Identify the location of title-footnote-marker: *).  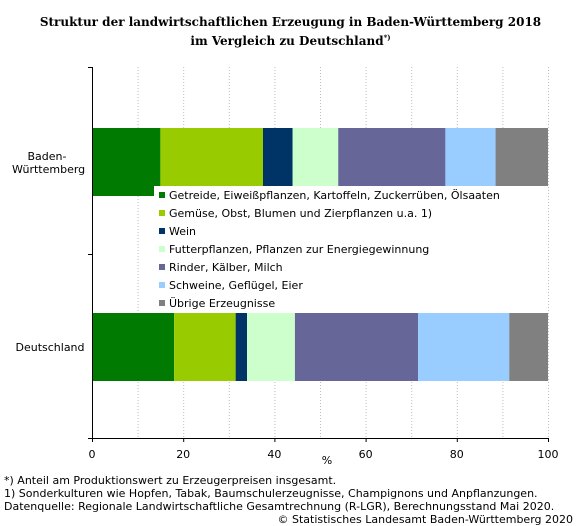
(387, 37).